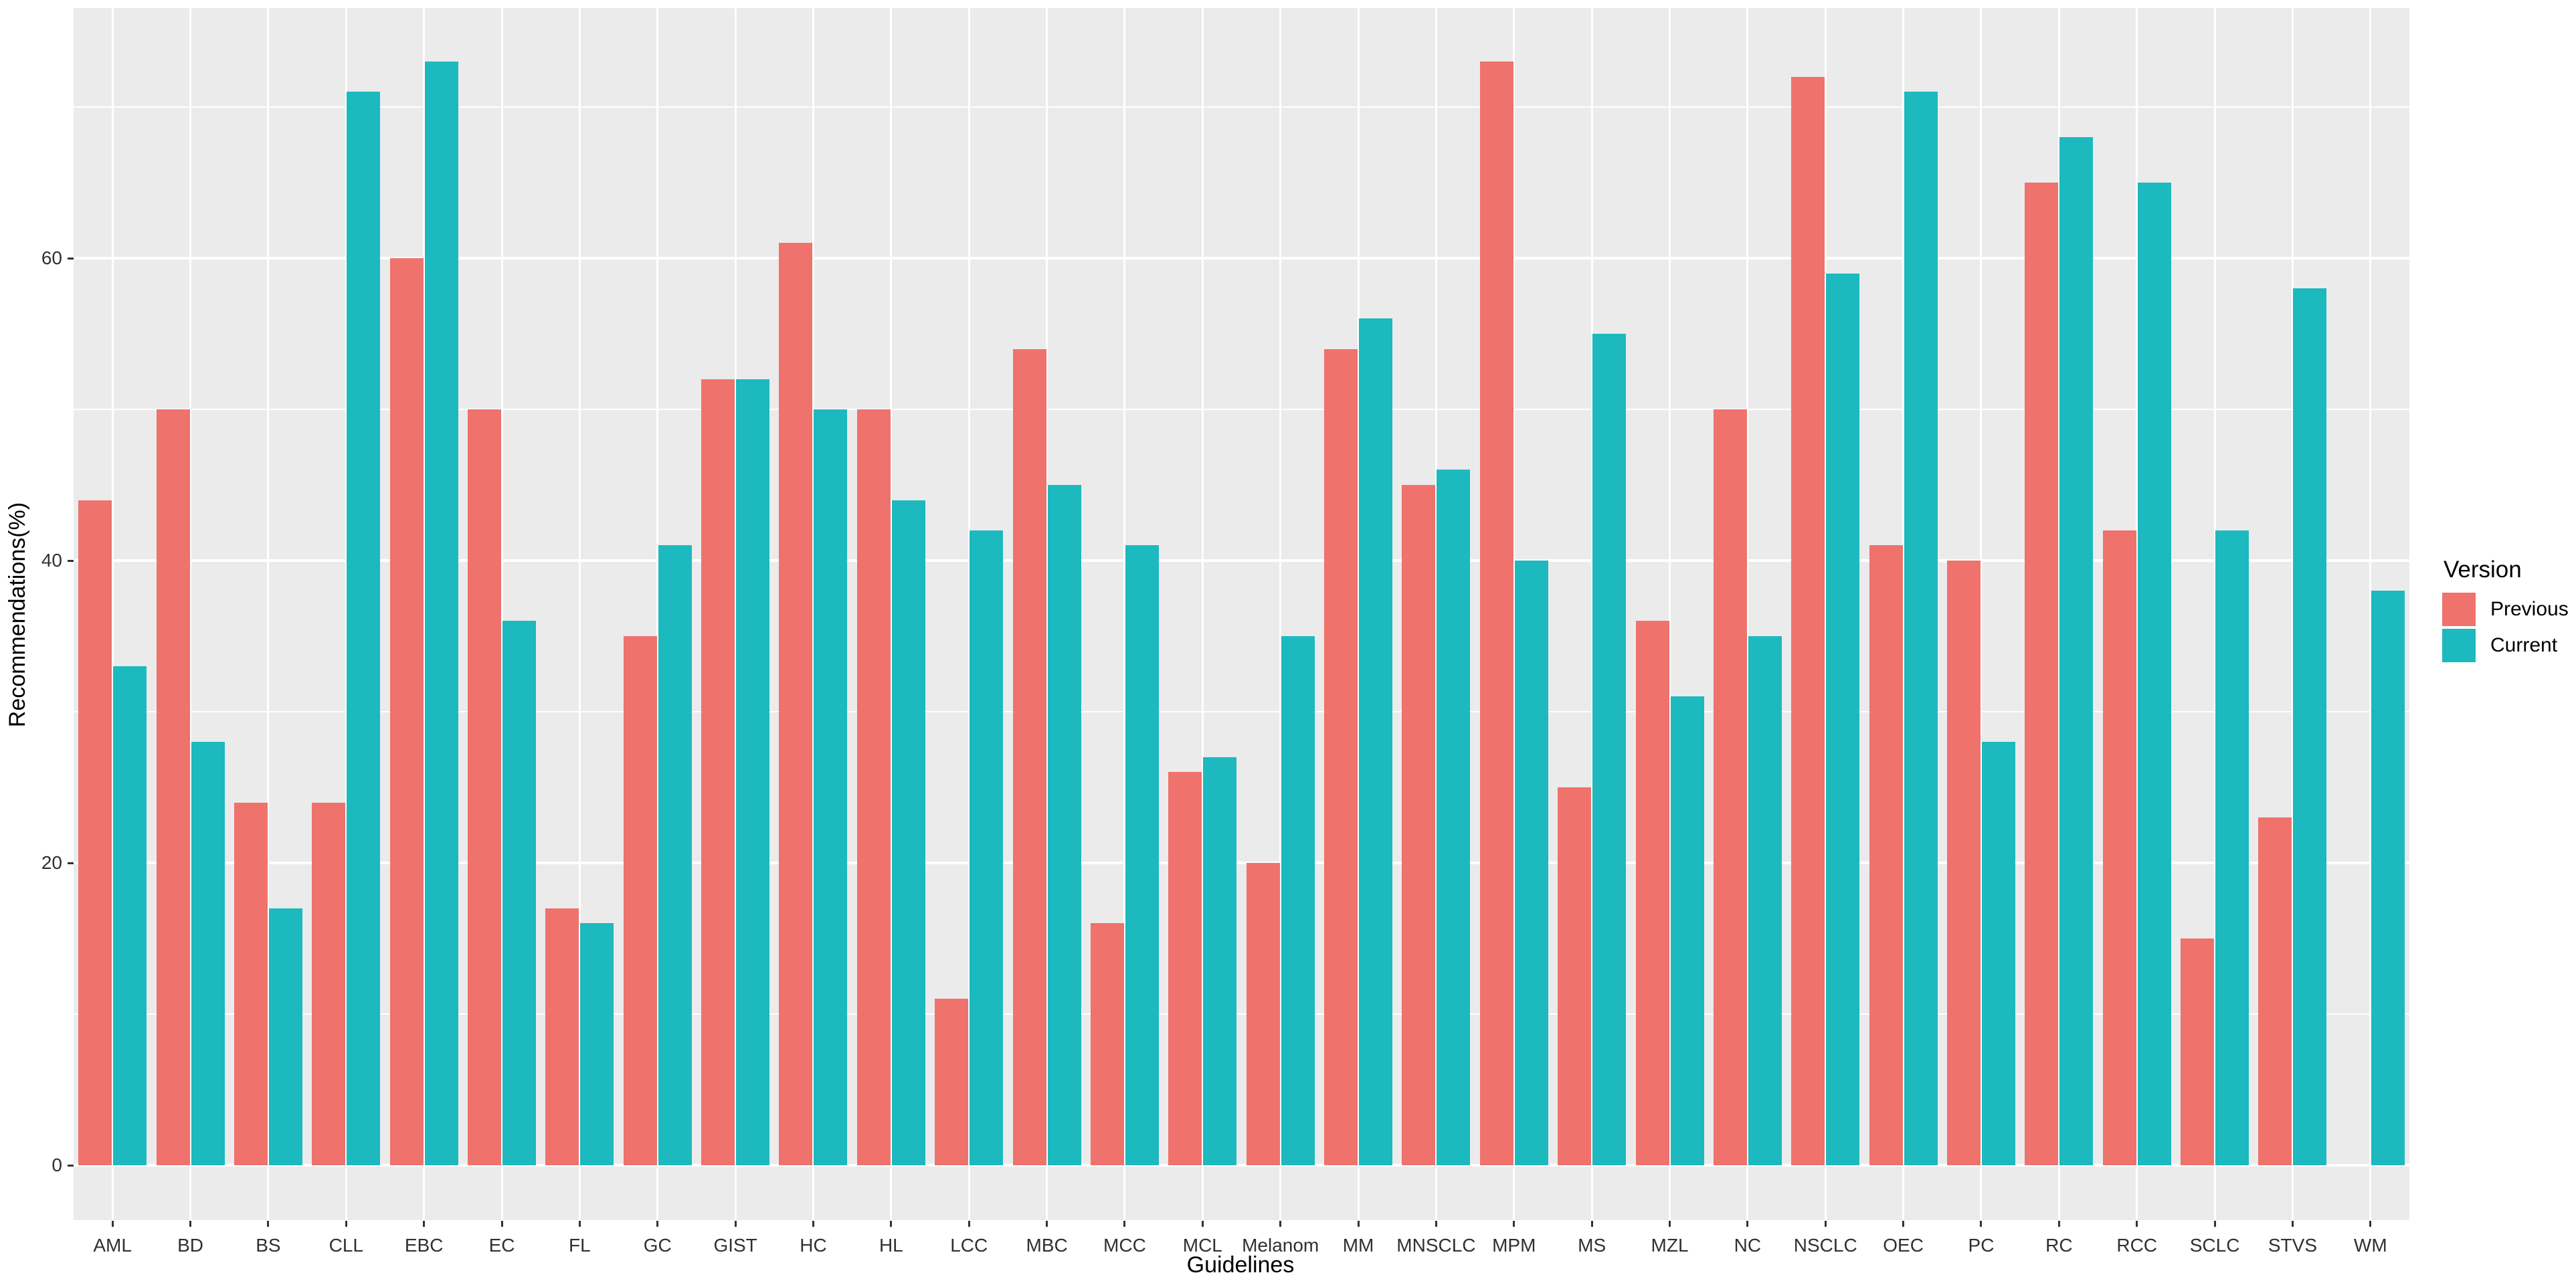  What do you see at coordinates (736, 1224) in the screenshot?
I see `x-tick-GIST` at bounding box center [736, 1224].